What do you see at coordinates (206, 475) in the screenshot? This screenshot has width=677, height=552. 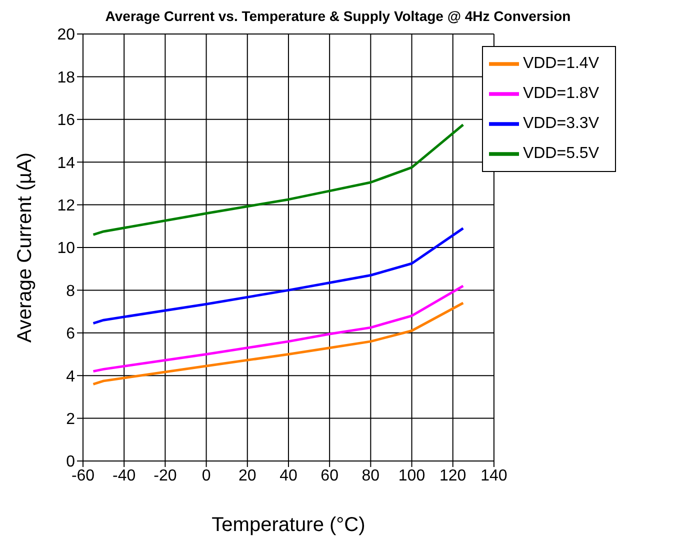 I see `x-tick-label: 0` at bounding box center [206, 475].